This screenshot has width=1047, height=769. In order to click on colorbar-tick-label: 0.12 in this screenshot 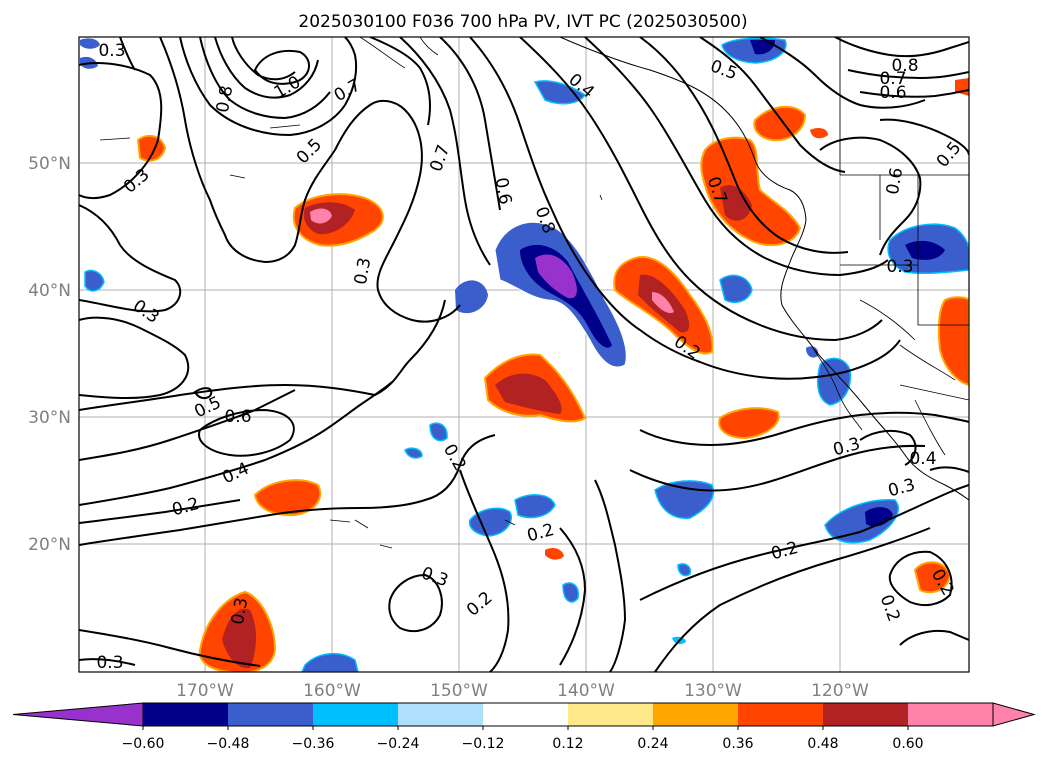, I will do `click(567, 744)`.